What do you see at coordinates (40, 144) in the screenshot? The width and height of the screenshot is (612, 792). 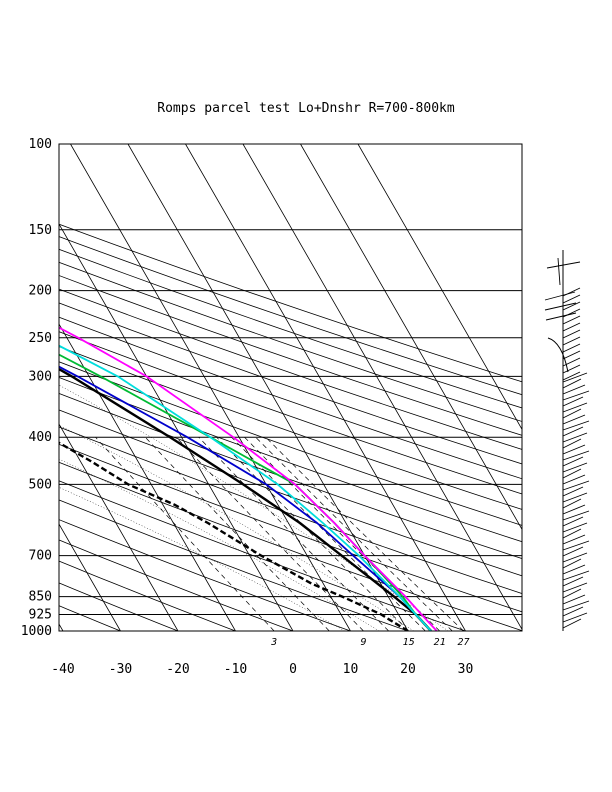 I see `pressure-label: 100` at bounding box center [40, 144].